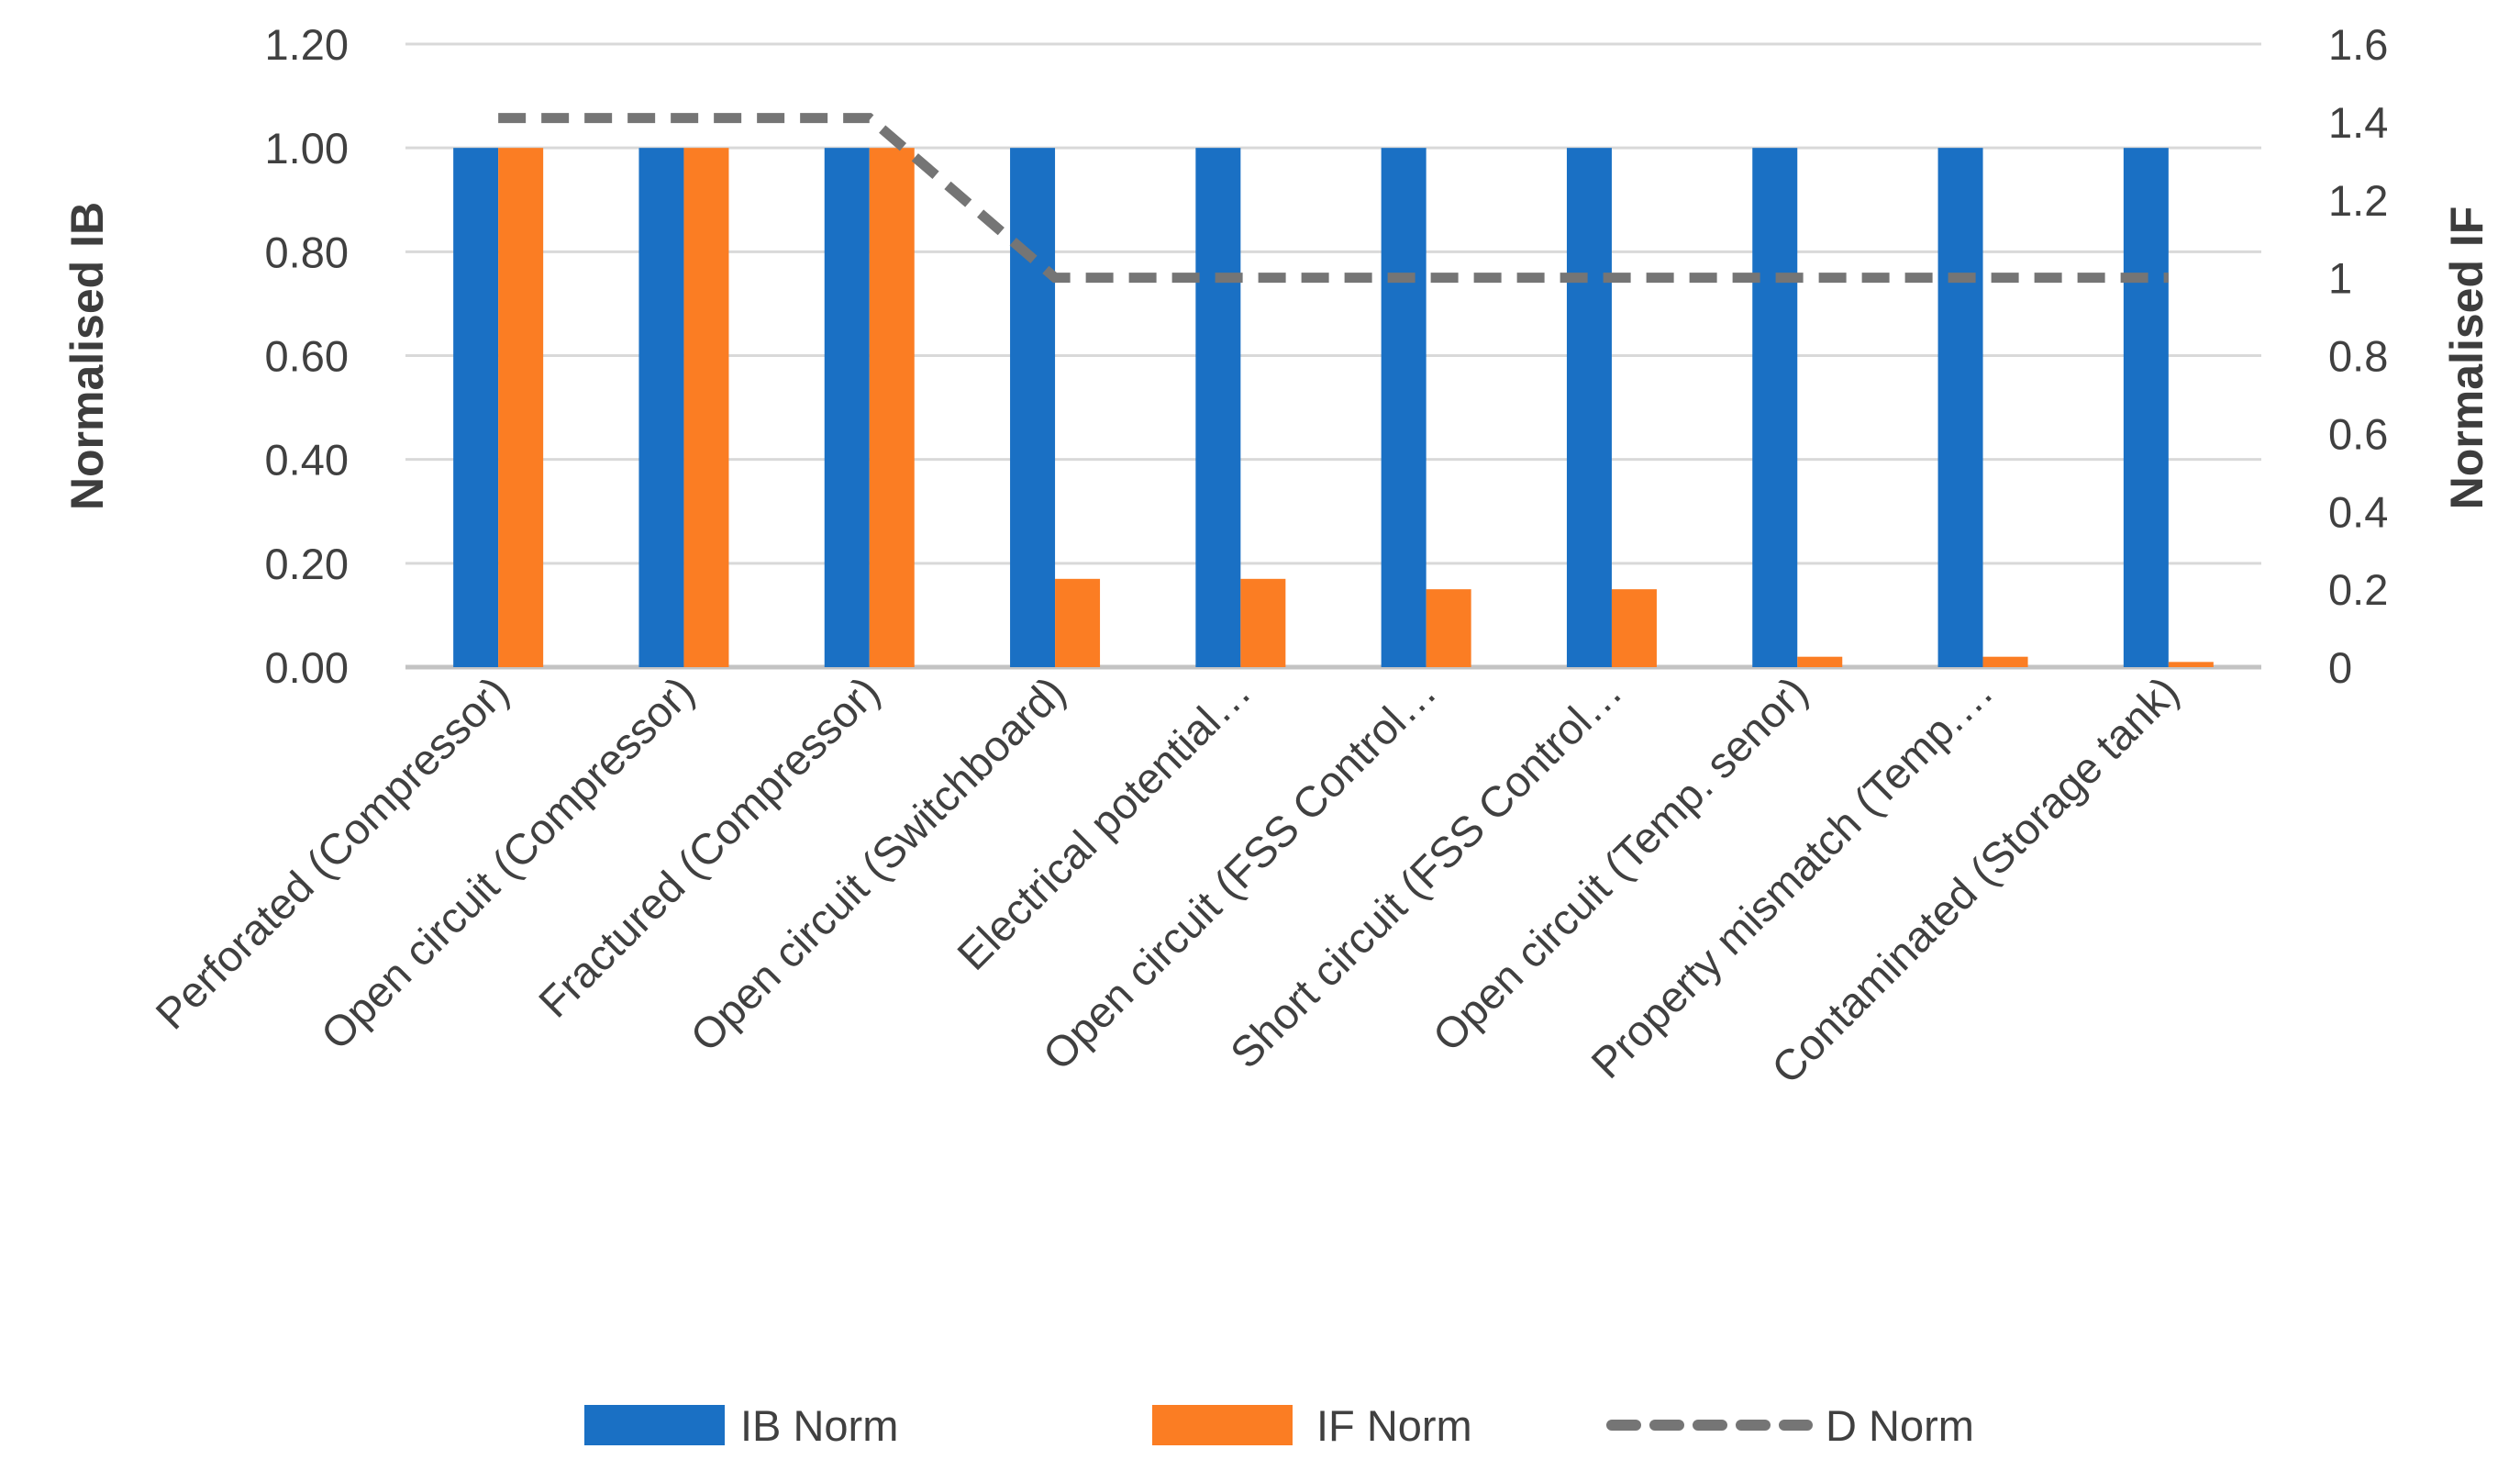 The width and height of the screenshot is (2520, 1471). Describe the element at coordinates (307, 564) in the screenshot. I see `left-axis-tick-label: 0.20` at that location.